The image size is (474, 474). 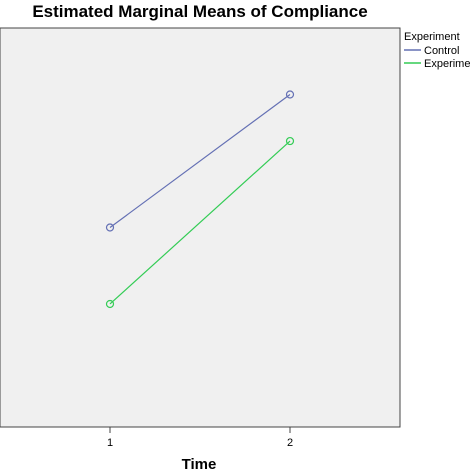 What do you see at coordinates (110, 443) in the screenshot?
I see `x-tick-label-1: 1` at bounding box center [110, 443].